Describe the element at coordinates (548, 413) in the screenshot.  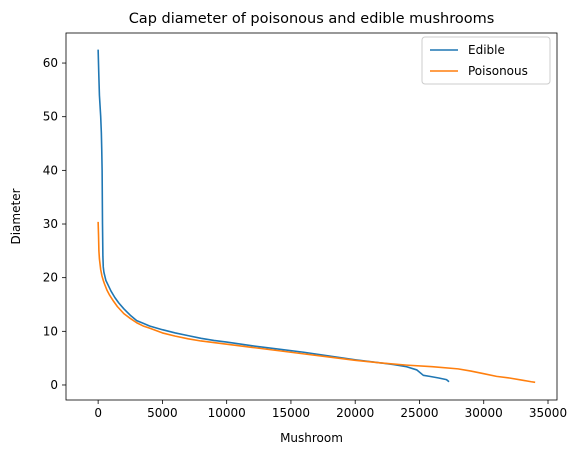
I see `x-tick-label: 35000` at that location.